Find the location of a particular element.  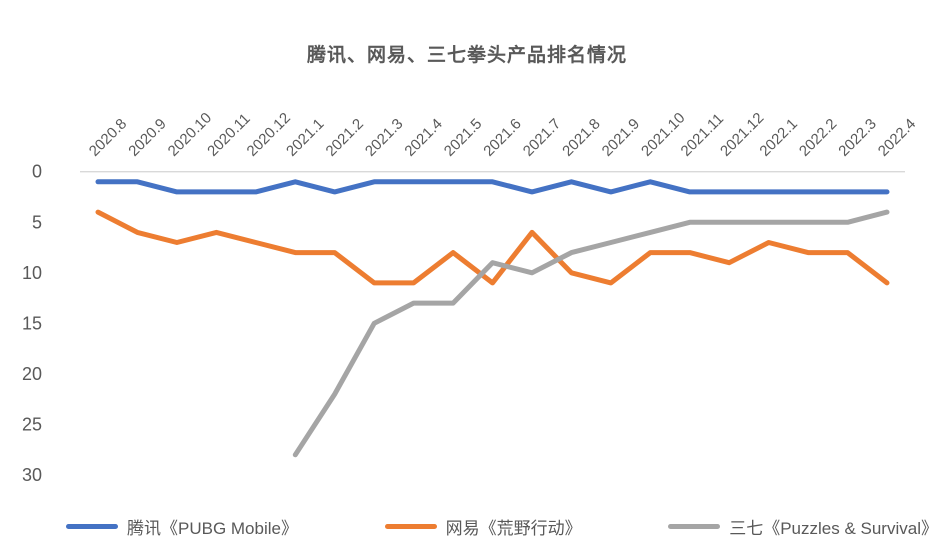

legend-label-tencent: 腾讯《PUBG Mobile》 is located at coordinates (212, 528).